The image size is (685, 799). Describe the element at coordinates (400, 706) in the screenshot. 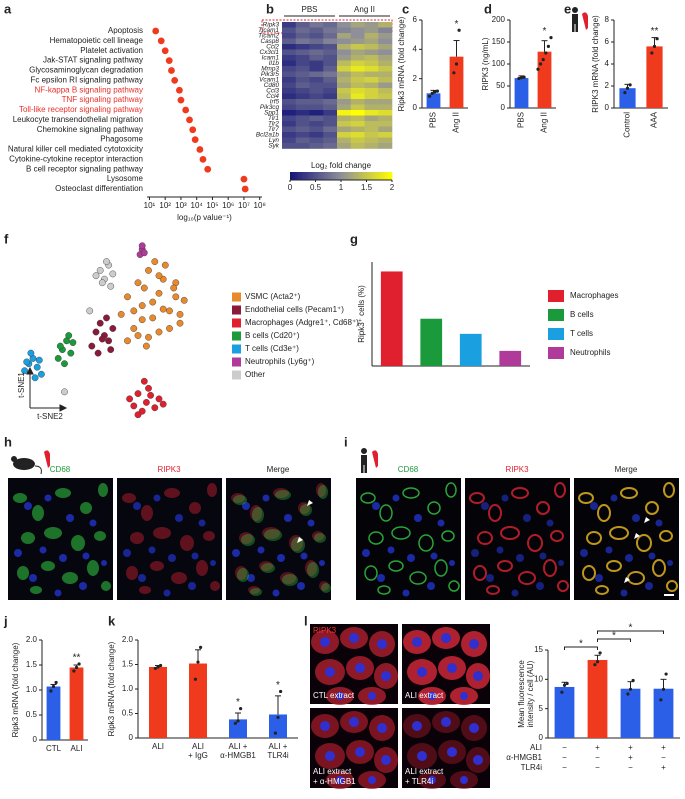

I see `microscopy-l` at that location.